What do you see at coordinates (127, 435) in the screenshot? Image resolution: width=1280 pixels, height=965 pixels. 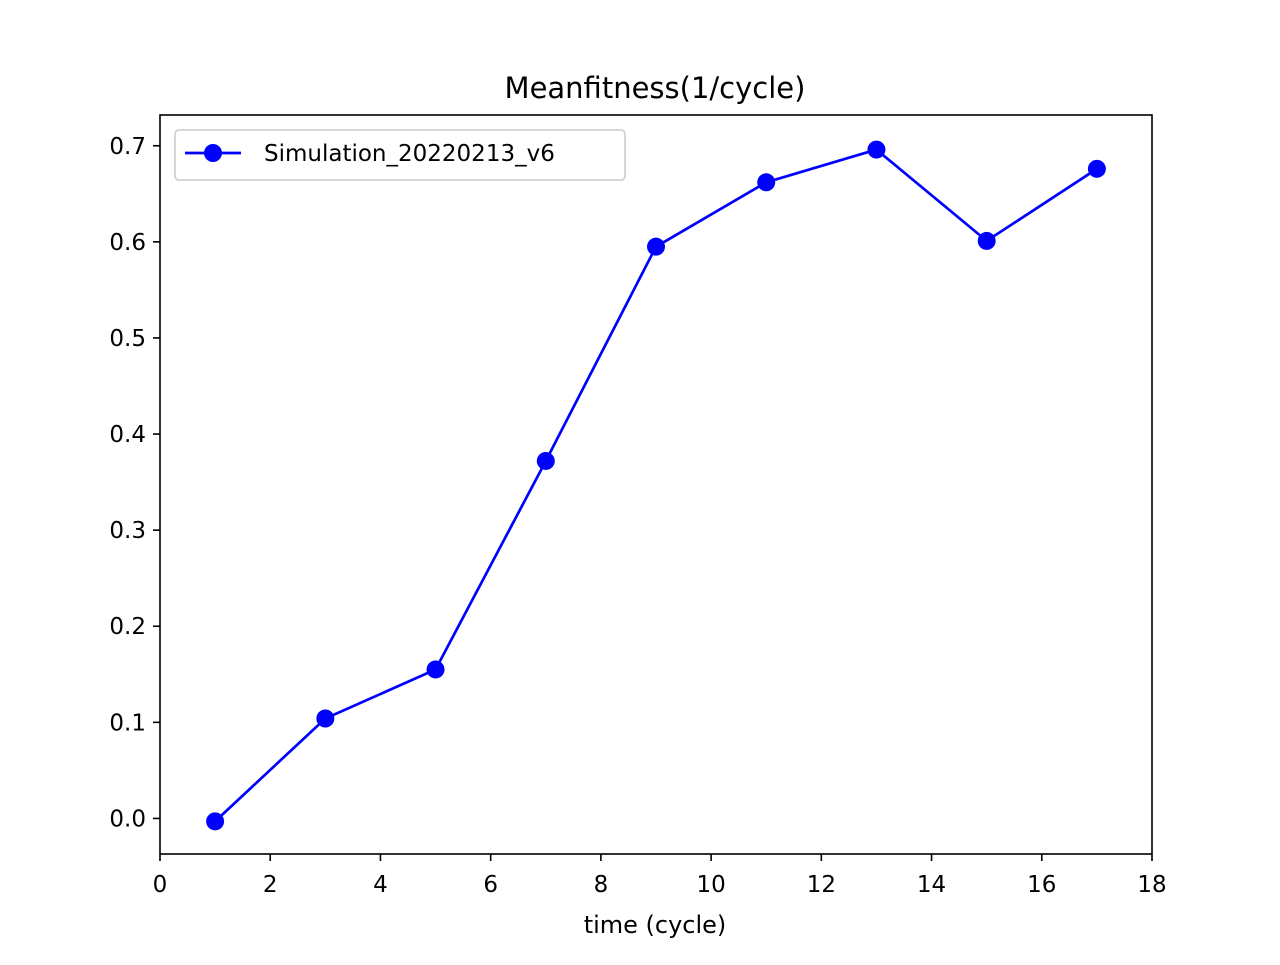 I see `y-tick-label: 0.4` at bounding box center [127, 435].